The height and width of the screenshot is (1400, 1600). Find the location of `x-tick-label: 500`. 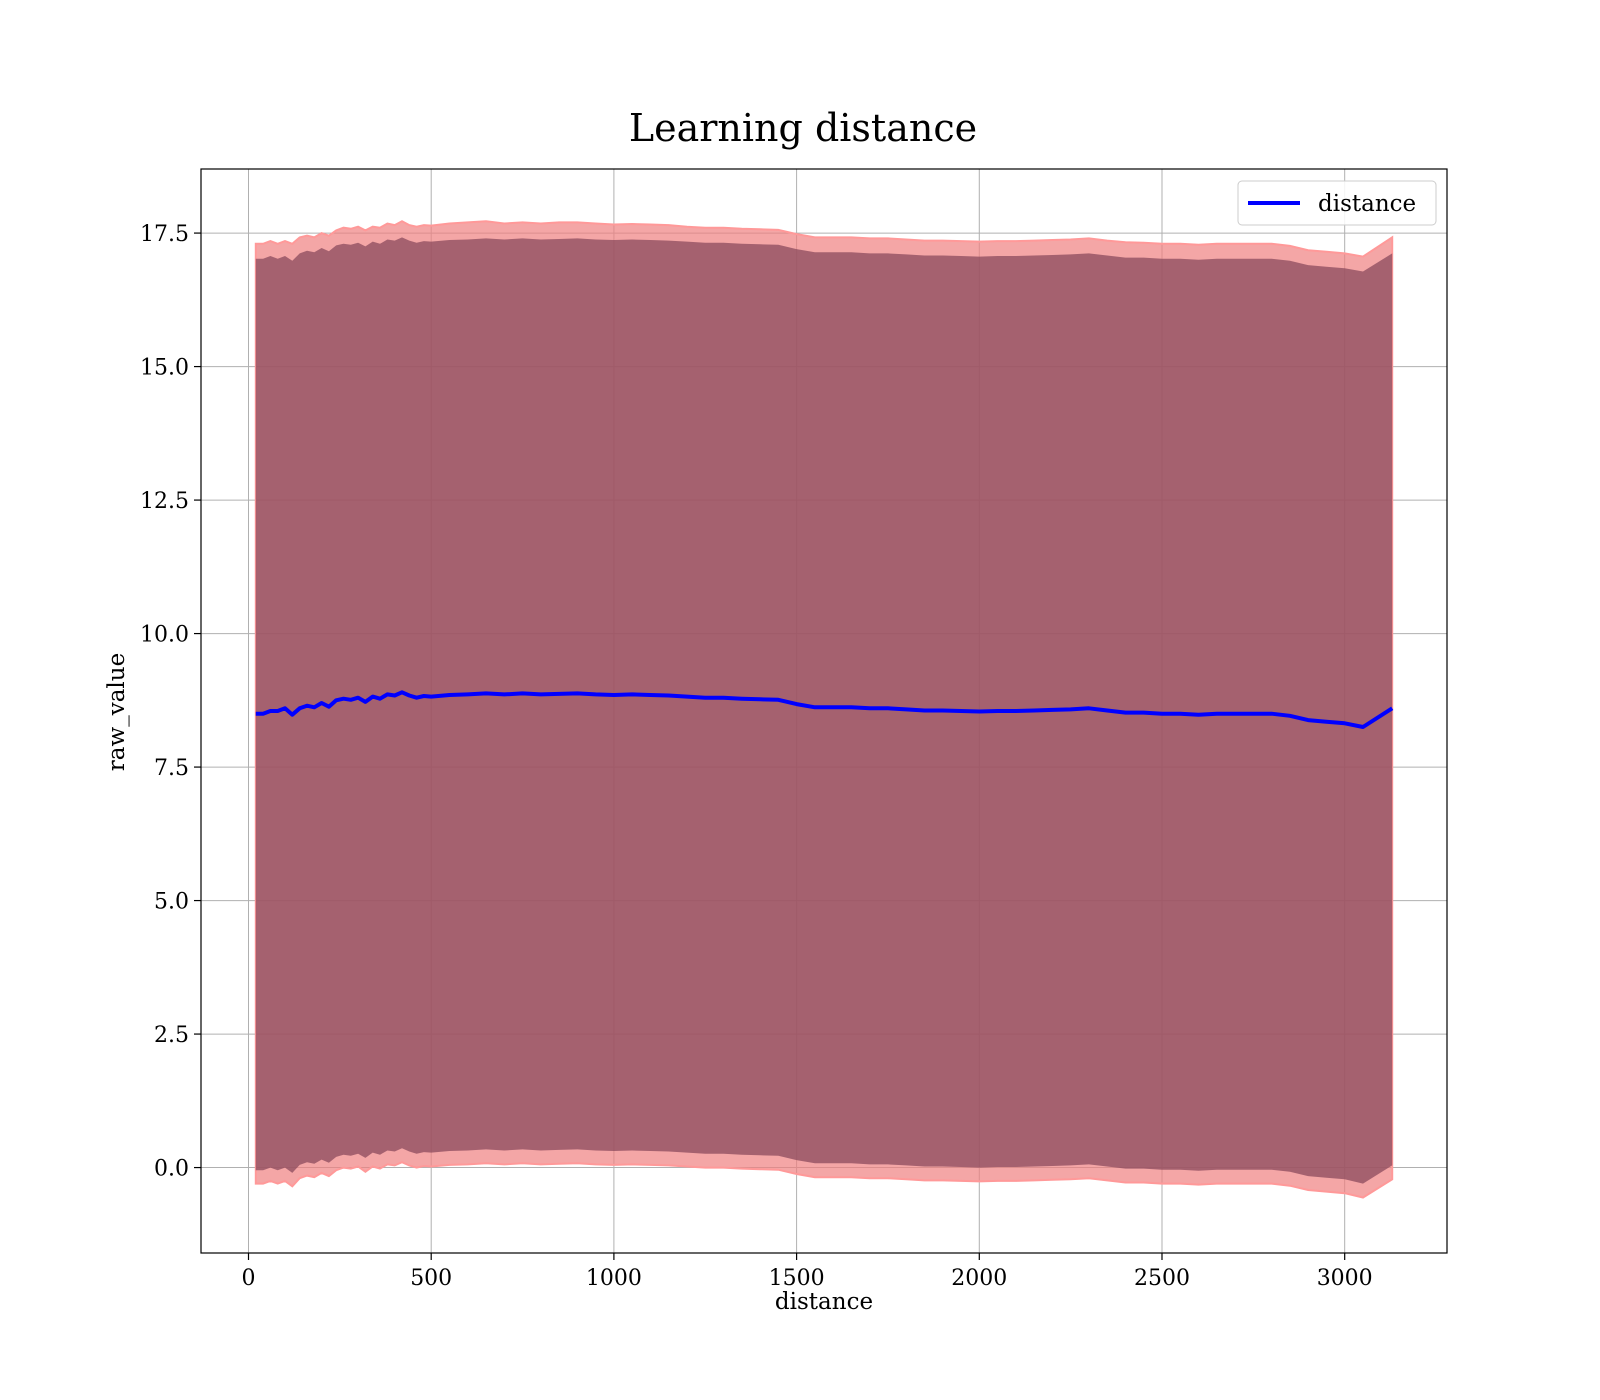

x-tick-label: 500 is located at coordinates (431, 1278).